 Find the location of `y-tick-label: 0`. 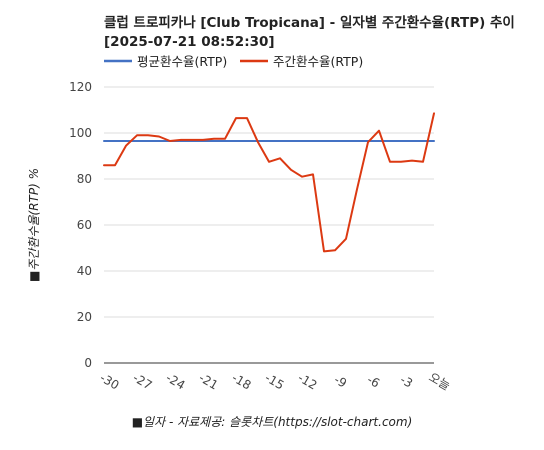

y-tick-label: 0 is located at coordinates (88, 363).